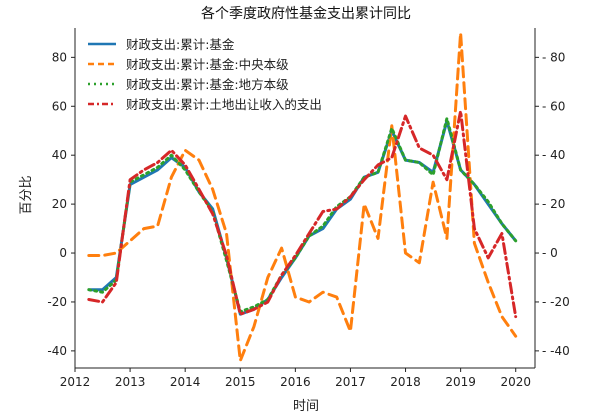 The width and height of the screenshot is (598, 419). I want to click on x-tick-label: 2012, so click(75, 382).